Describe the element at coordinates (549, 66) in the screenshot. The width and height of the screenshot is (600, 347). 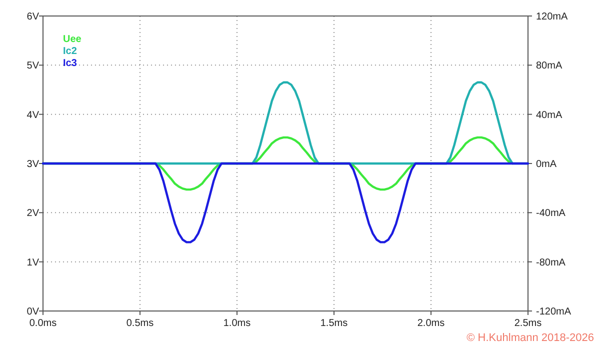
I see `y2-tick-label: 80mA` at that location.